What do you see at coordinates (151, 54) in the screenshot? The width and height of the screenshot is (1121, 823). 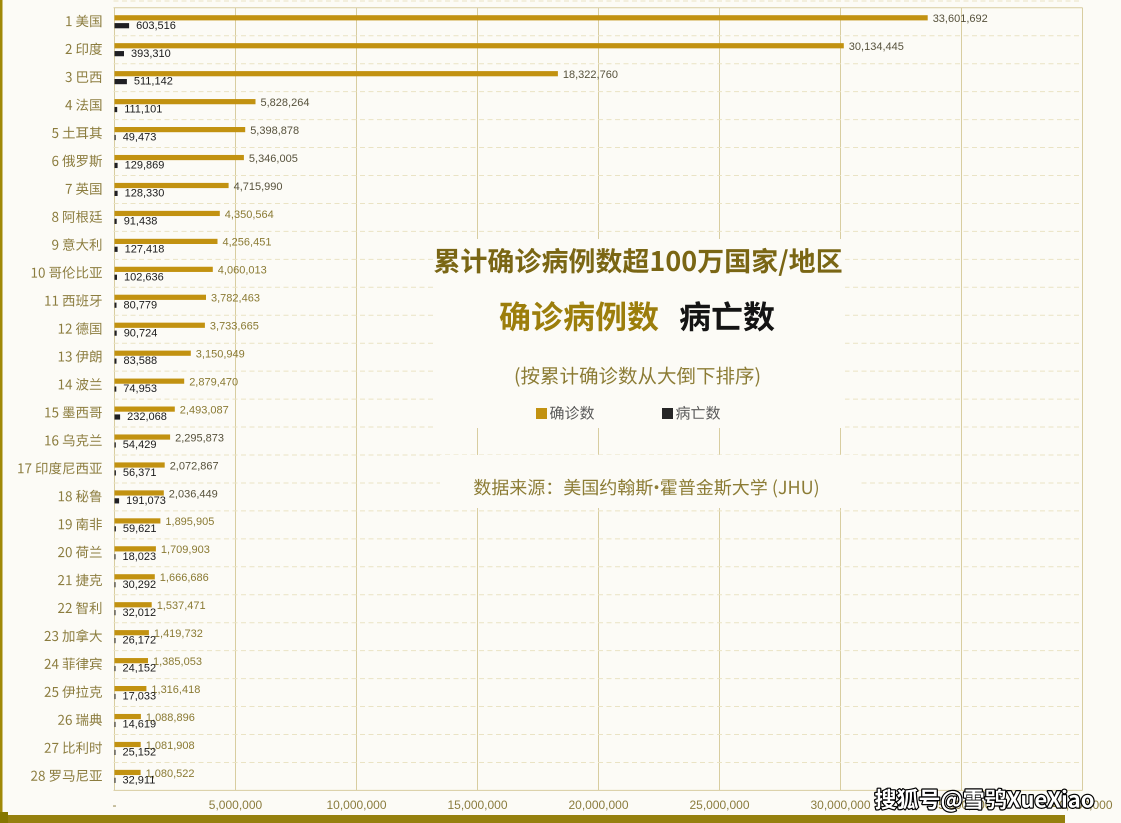 I see `svg-text: 393,310` at bounding box center [151, 54].